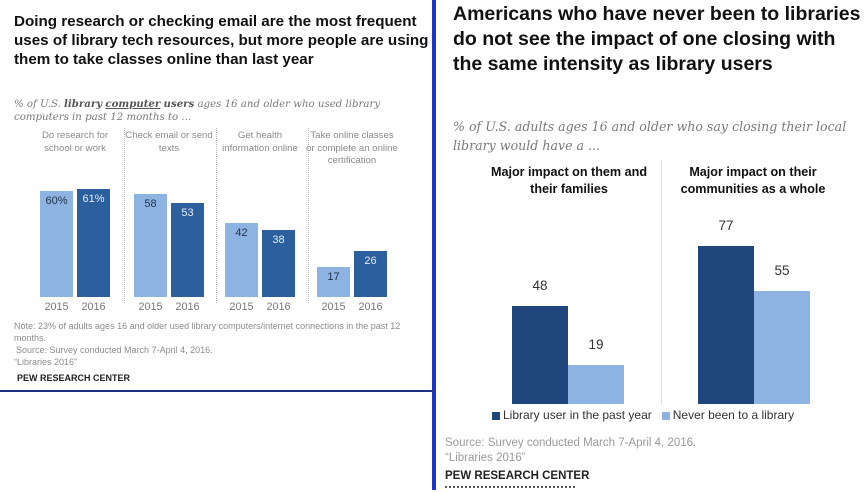 The width and height of the screenshot is (868, 492). What do you see at coordinates (733, 415) in the screenshot?
I see `legend-label: Never been to a library` at bounding box center [733, 415].